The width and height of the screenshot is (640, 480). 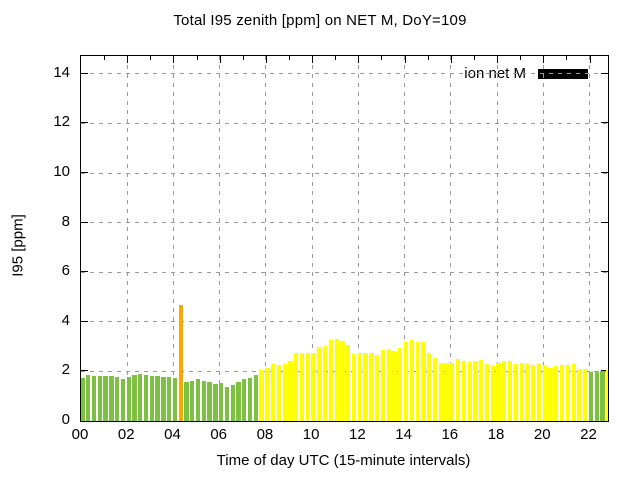 What do you see at coordinates (320, 20) in the screenshot?
I see `chart-title: Total I95 zenith [ppm] on NET M, DoY=109` at bounding box center [320, 20].